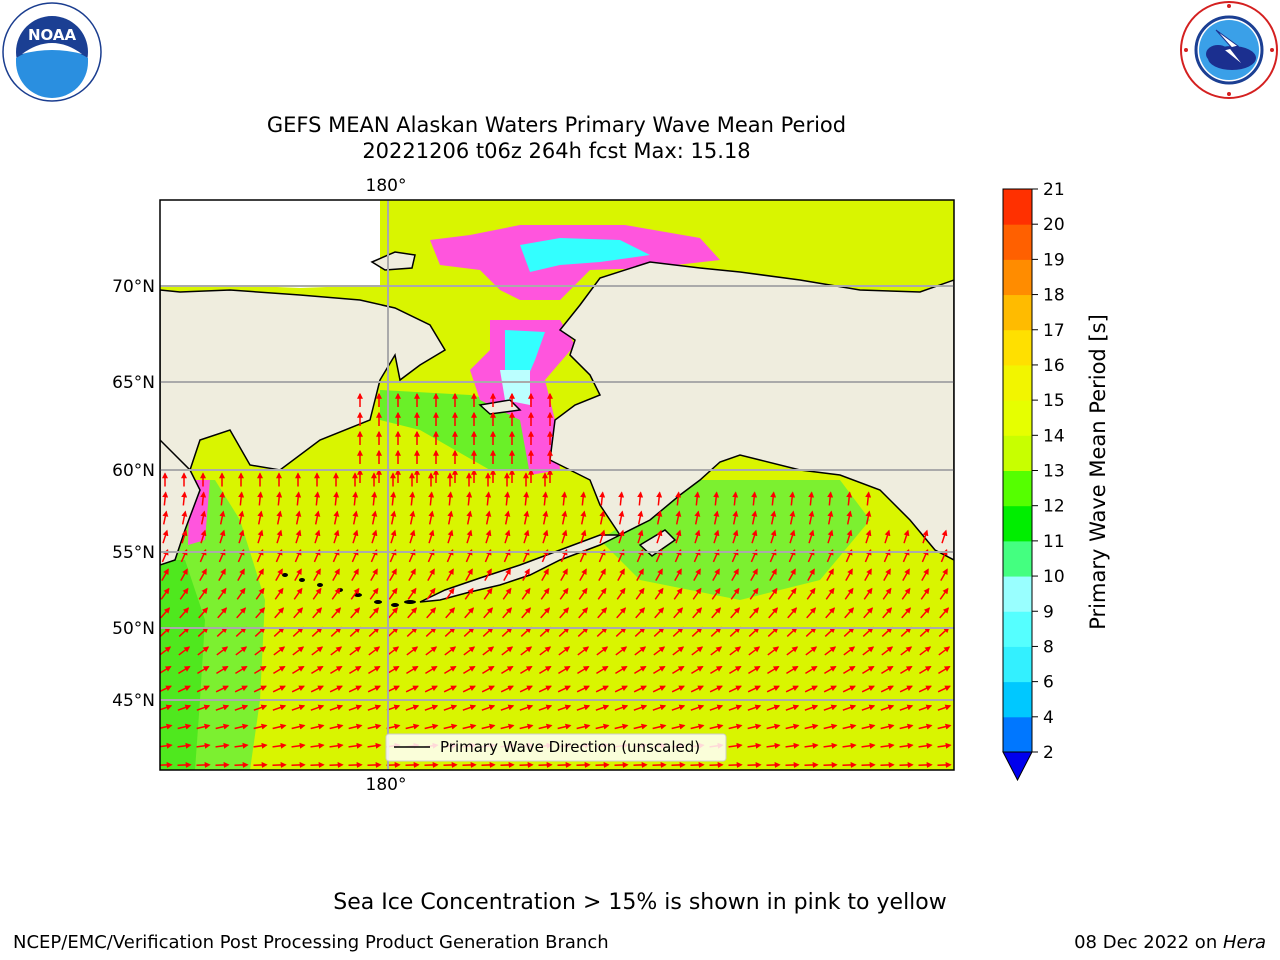 The image size is (1280, 960). What do you see at coordinates (556, 151) in the screenshot?
I see `chart-subtitle: 20221206 t06z 264h fcst Max: 15.18` at bounding box center [556, 151].